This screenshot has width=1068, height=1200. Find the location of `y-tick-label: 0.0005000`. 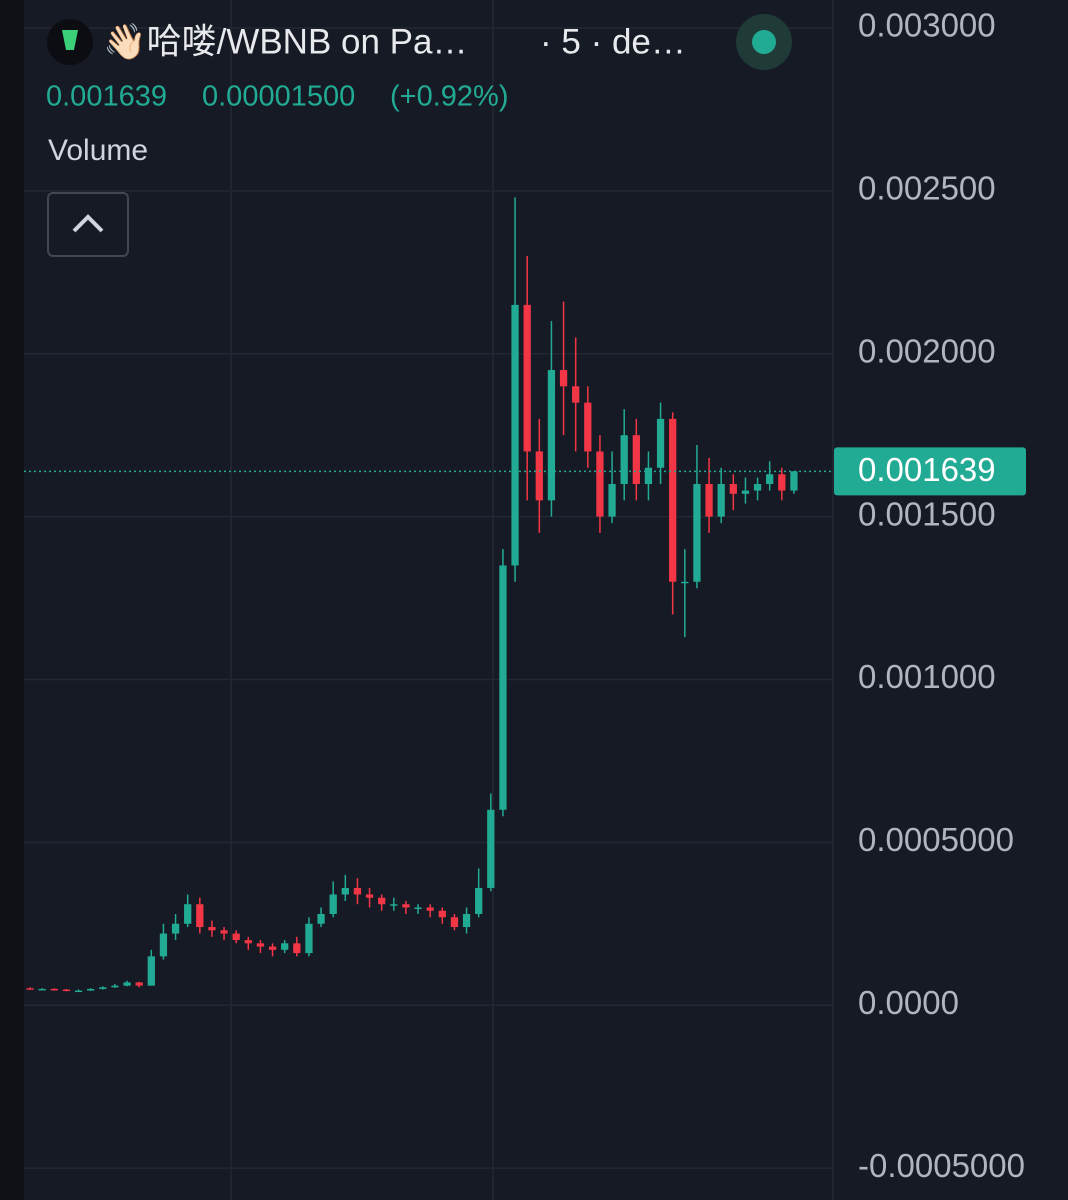

y-tick-label: 0.0005000 is located at coordinates (936, 839).